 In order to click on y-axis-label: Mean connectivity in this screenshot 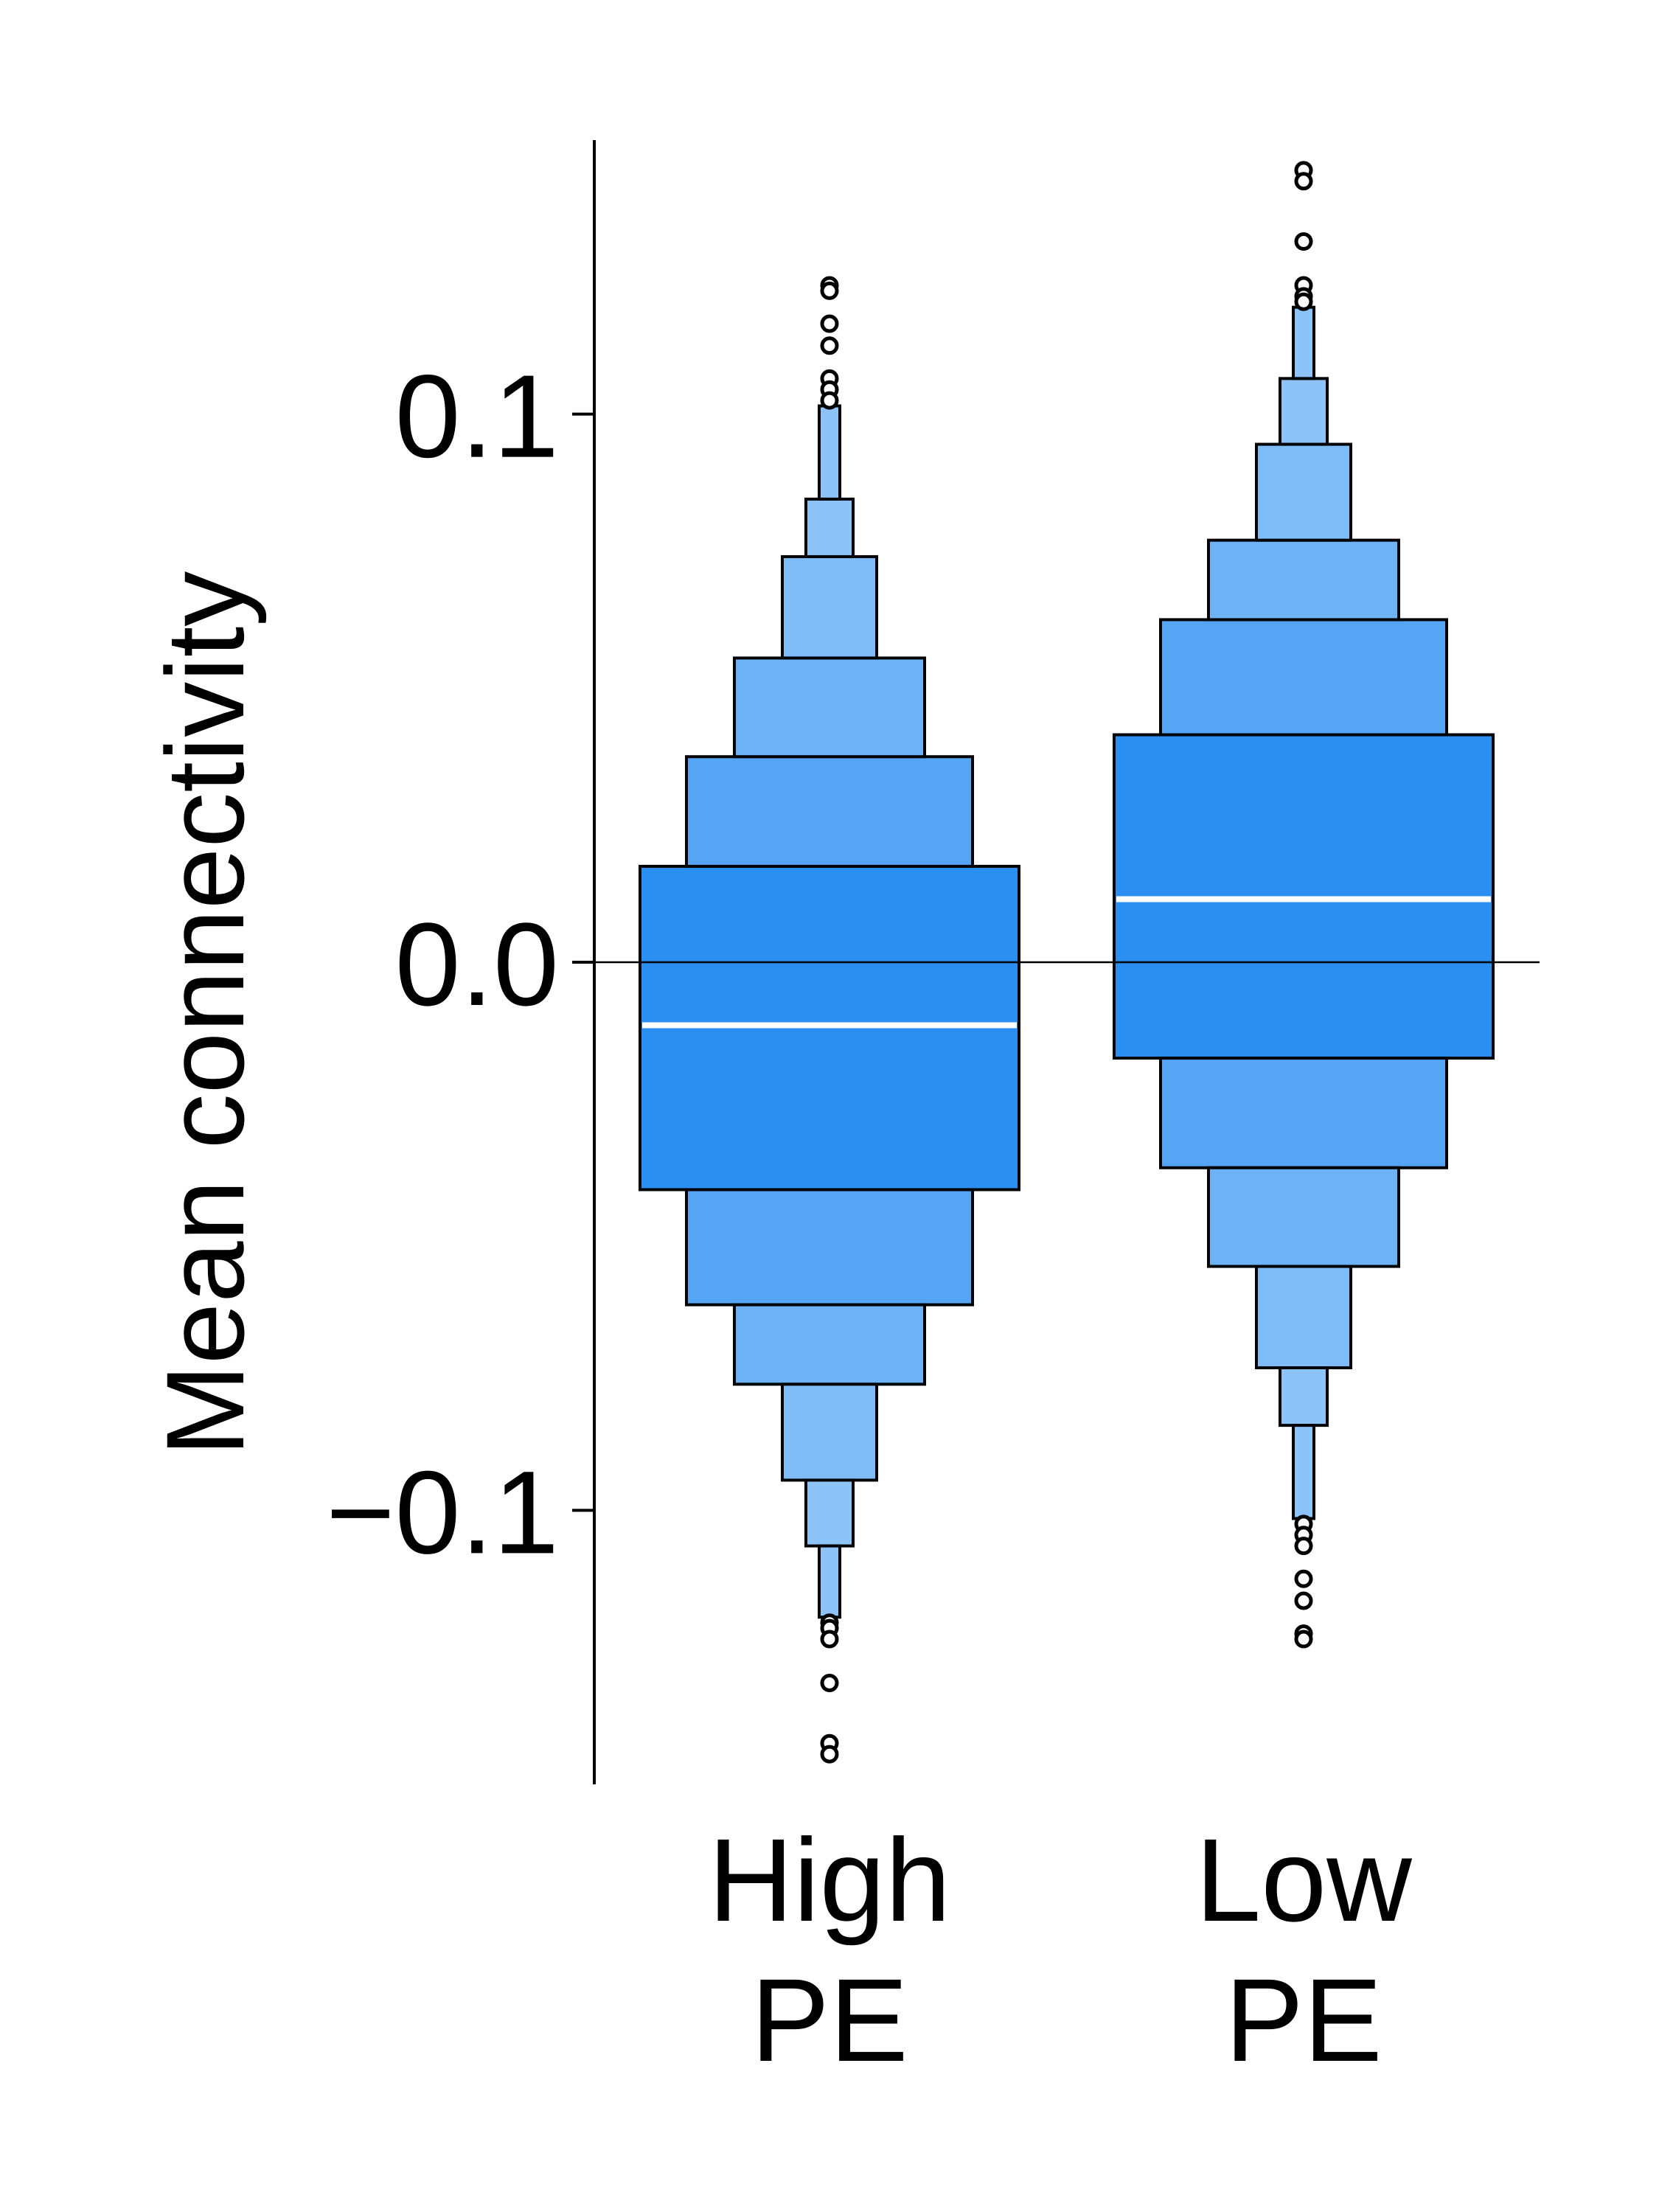, I will do `click(205, 1014)`.